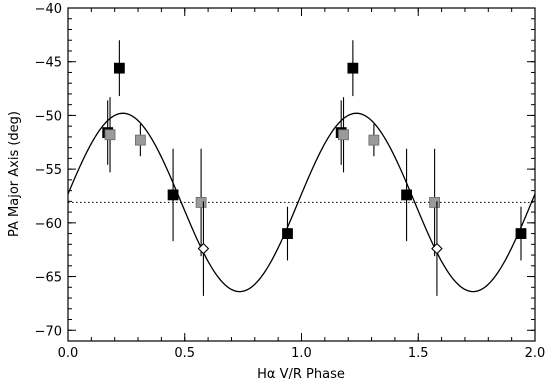 The height and width of the screenshot is (386, 545). I want to click on y-tick-label: −60, so click(48, 224).